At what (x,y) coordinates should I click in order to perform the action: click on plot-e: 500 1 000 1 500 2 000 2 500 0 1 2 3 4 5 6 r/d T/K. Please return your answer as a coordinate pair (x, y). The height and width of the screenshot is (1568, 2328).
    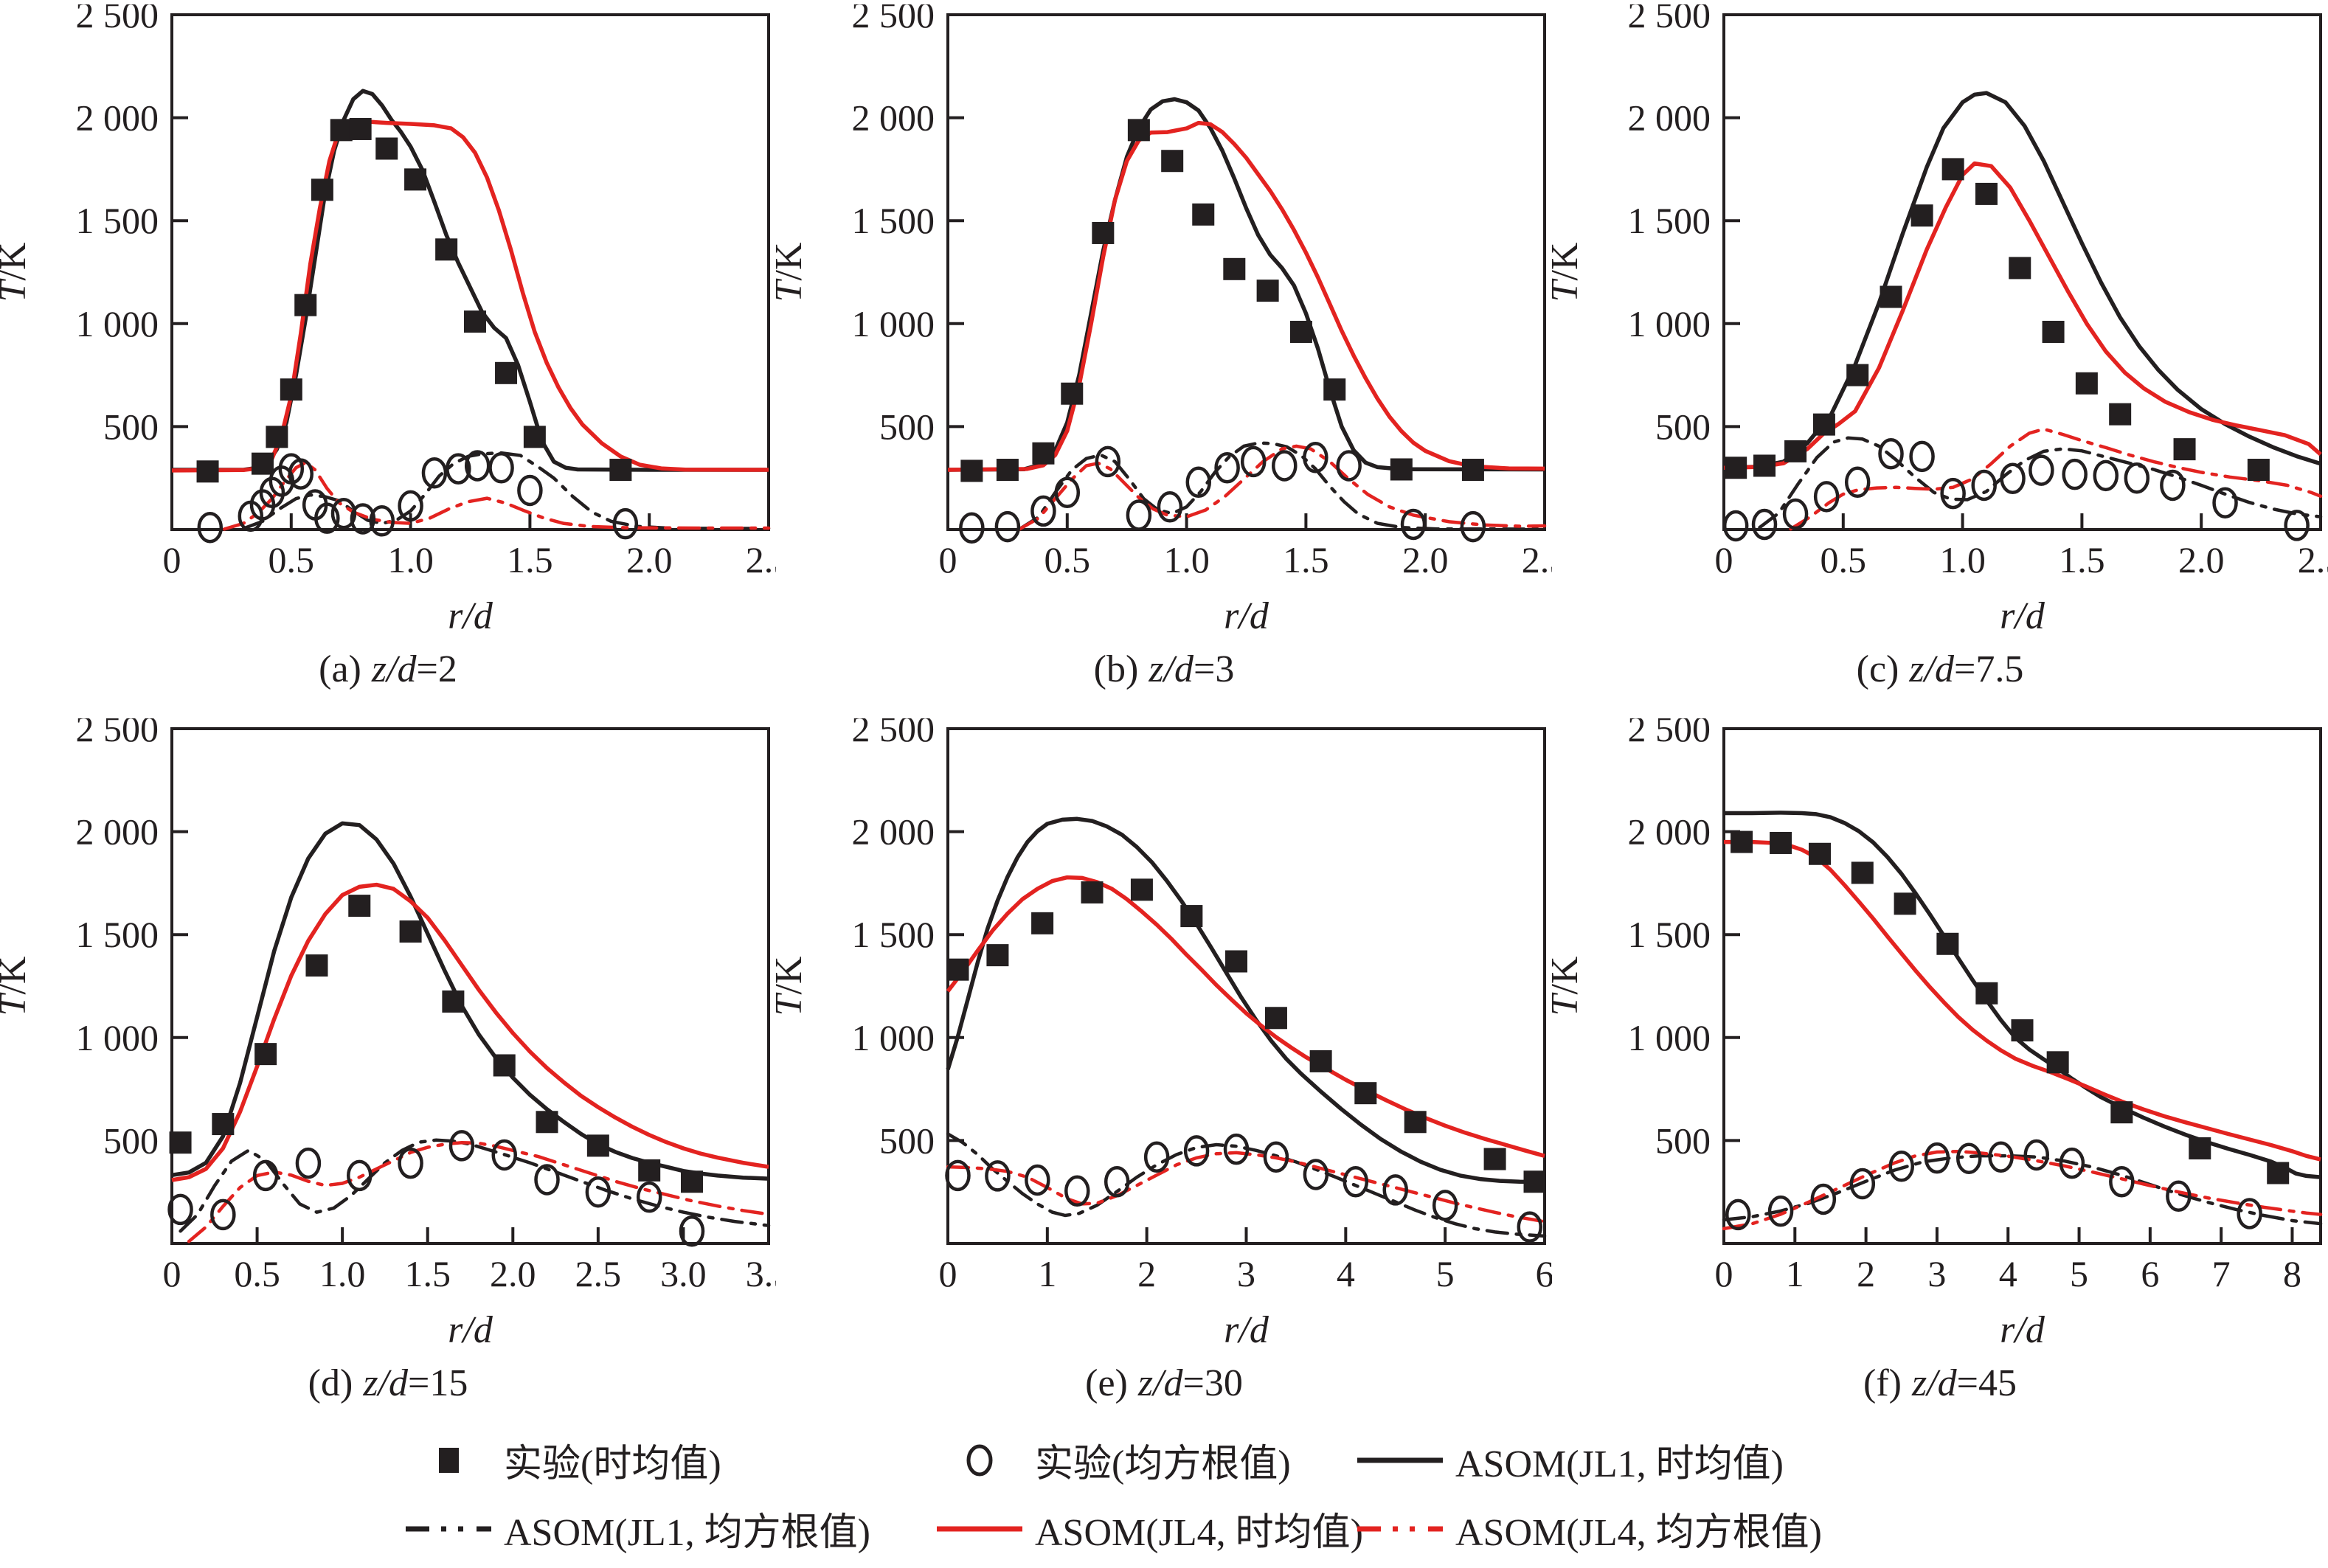
    Looking at the image, I should click on (1164, 1034).